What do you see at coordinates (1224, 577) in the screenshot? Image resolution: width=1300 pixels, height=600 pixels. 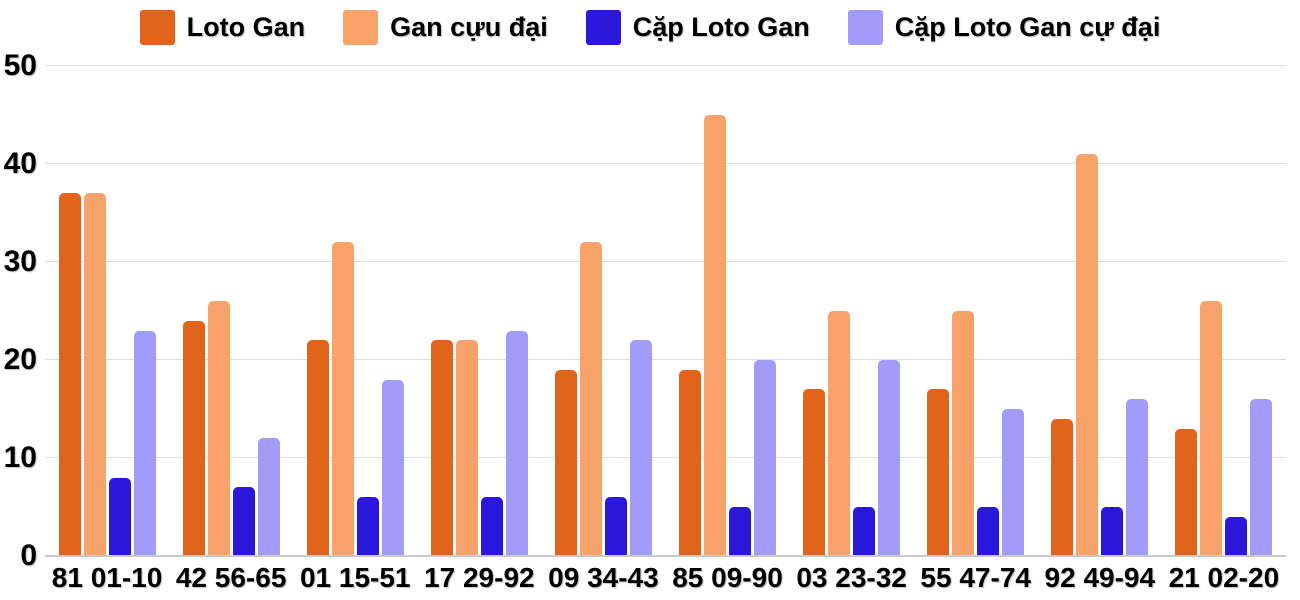 I see `x-category-label: 21 02-20` at bounding box center [1224, 577].